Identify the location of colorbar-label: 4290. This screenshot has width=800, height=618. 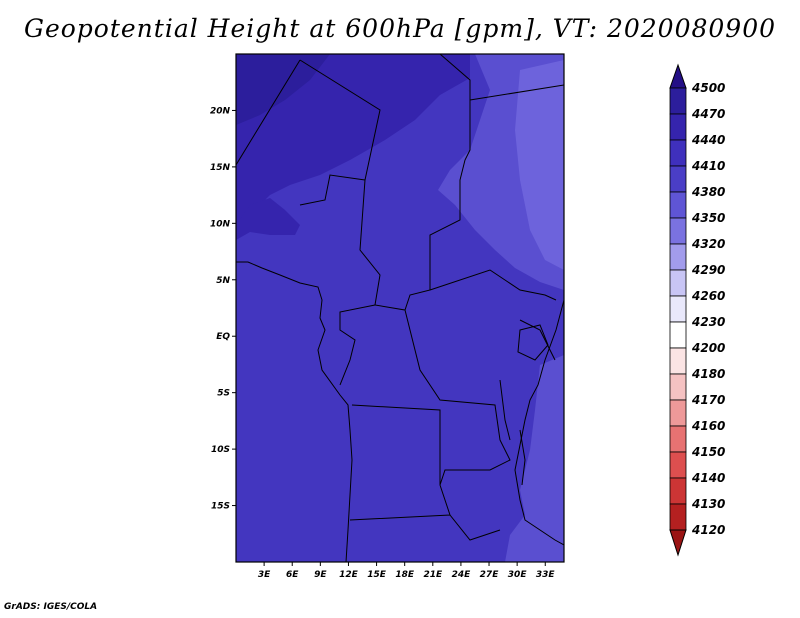
(708, 270).